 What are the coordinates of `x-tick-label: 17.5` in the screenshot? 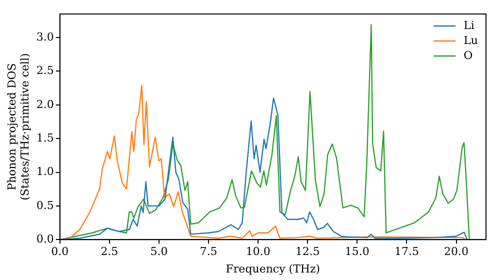 It's located at (406, 251).